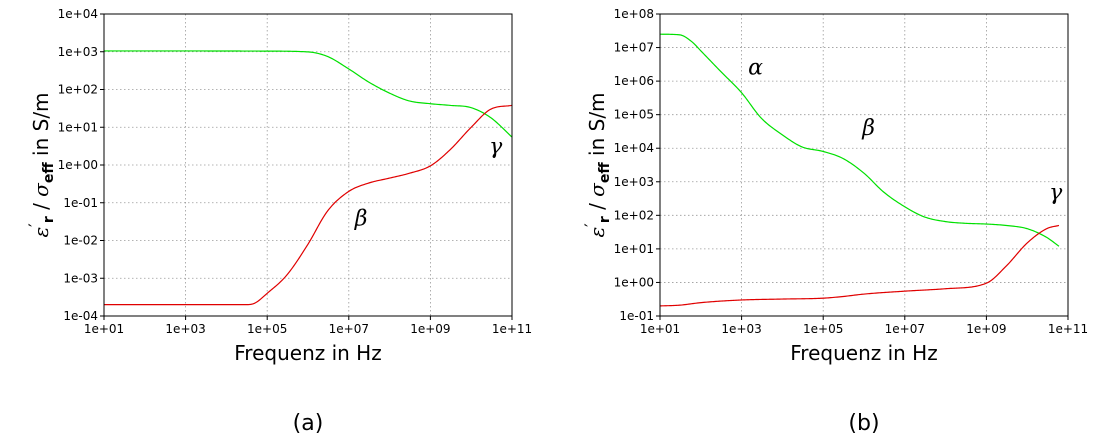 The height and width of the screenshot is (441, 1096). What do you see at coordinates (78, 14) in the screenshot?
I see `chart0-ytick-label-8: 1e+04` at bounding box center [78, 14].